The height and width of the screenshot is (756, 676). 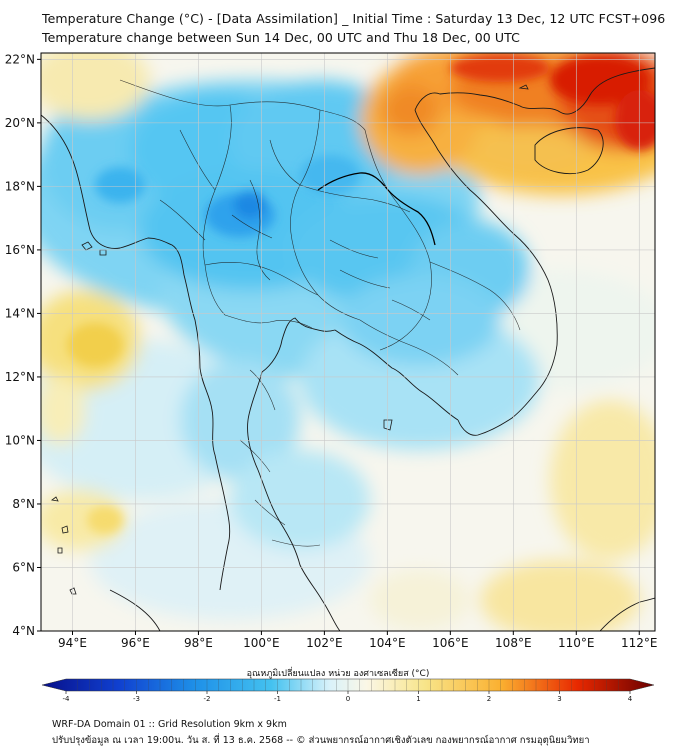 What do you see at coordinates (136, 699) in the screenshot?
I see `colorbar-tick-label: -3` at bounding box center [136, 699].